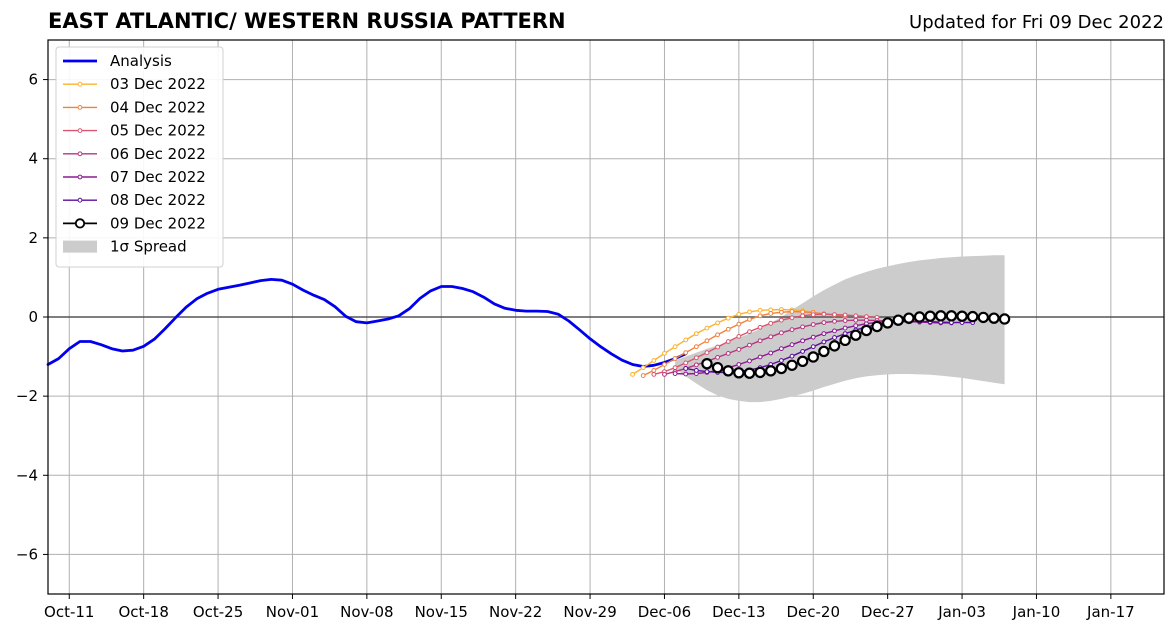 Image resolution: width=1176 pixels, height=633 pixels. Describe the element at coordinates (515, 612) in the screenshot. I see `x-tick-label: Nov-22` at that location.